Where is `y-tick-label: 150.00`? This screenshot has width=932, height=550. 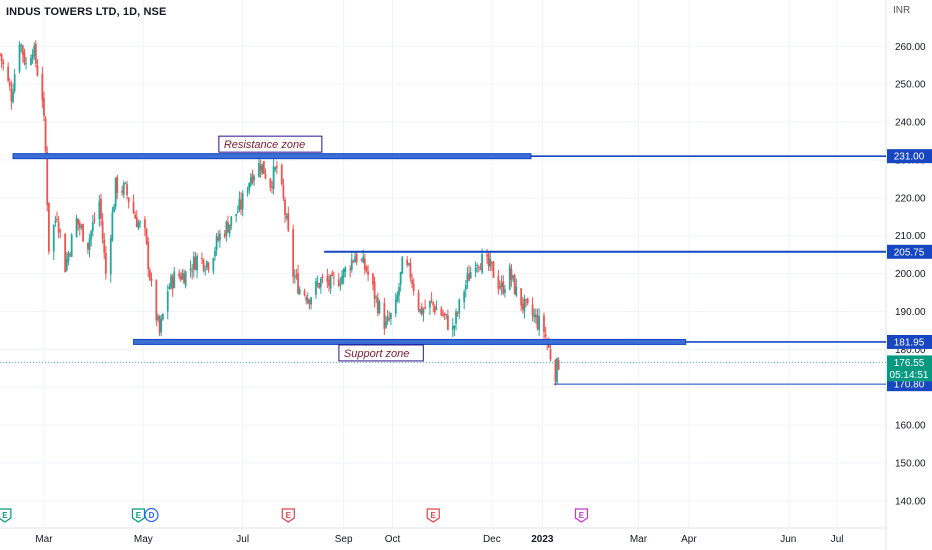
y-tick-label: 150.00 is located at coordinates (910, 463).